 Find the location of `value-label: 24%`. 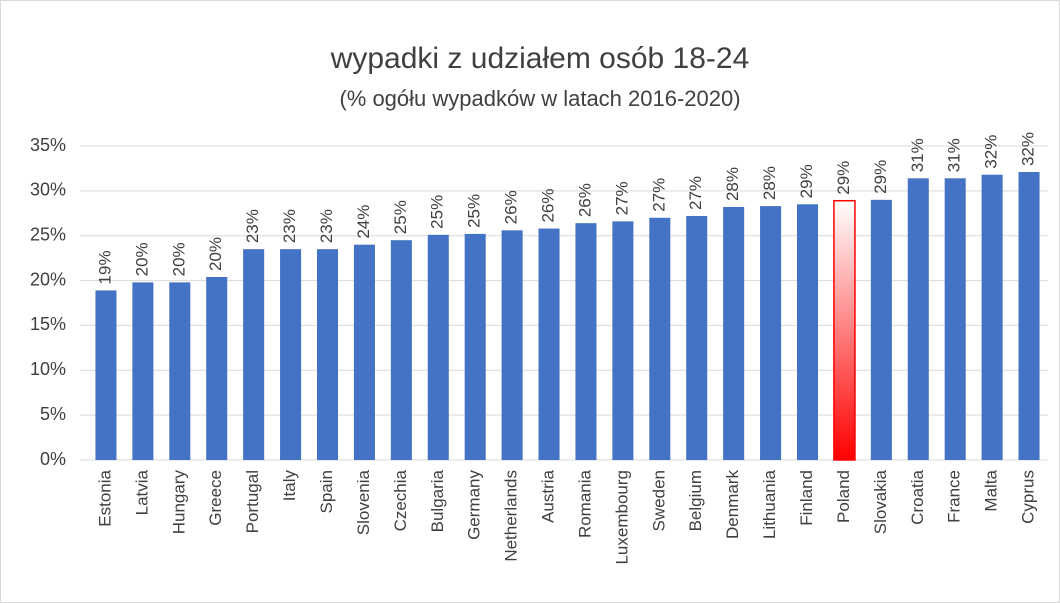

value-label: 24% is located at coordinates (363, 222).